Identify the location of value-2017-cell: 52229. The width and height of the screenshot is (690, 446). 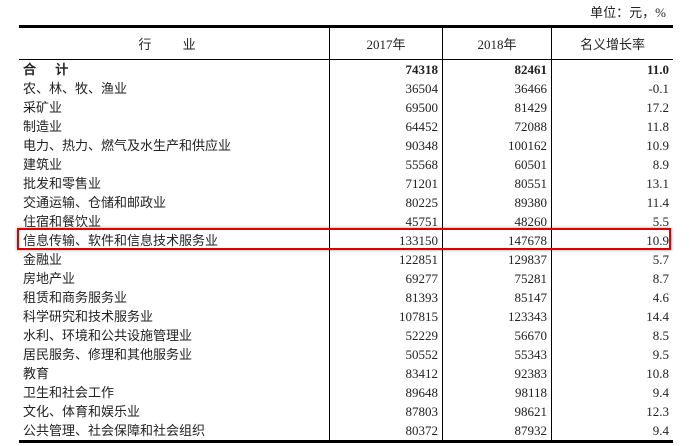
(386, 335).